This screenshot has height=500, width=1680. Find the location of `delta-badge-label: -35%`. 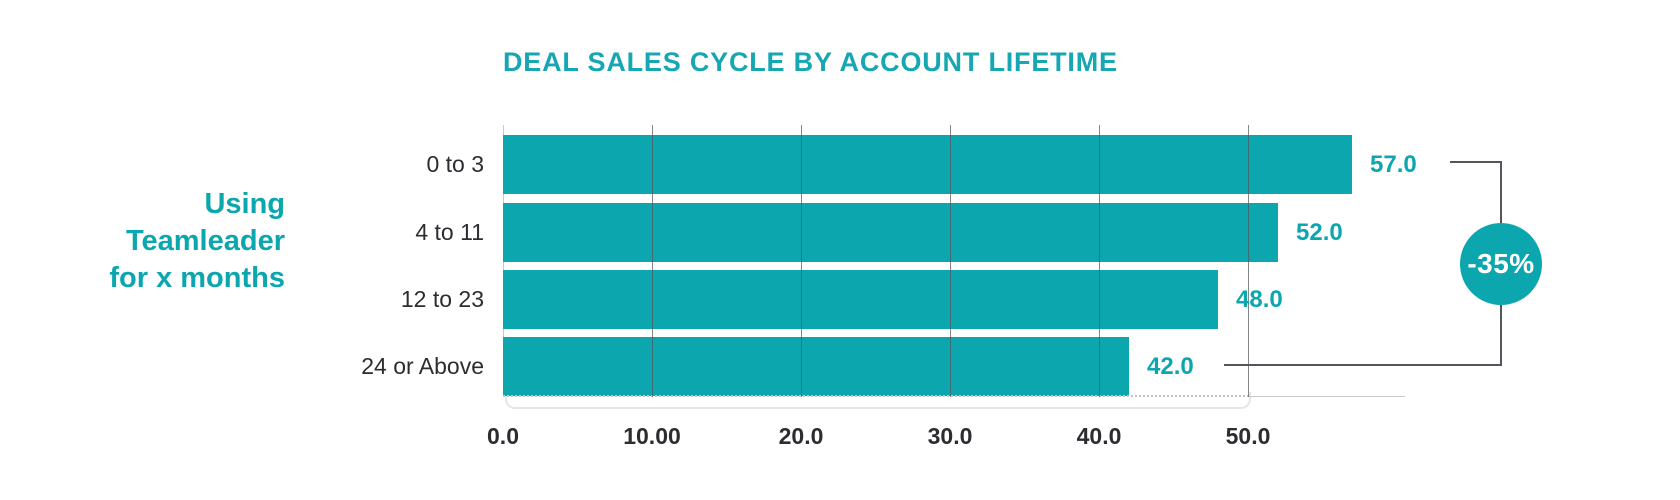

delta-badge-label: -35% is located at coordinates (1501, 263).